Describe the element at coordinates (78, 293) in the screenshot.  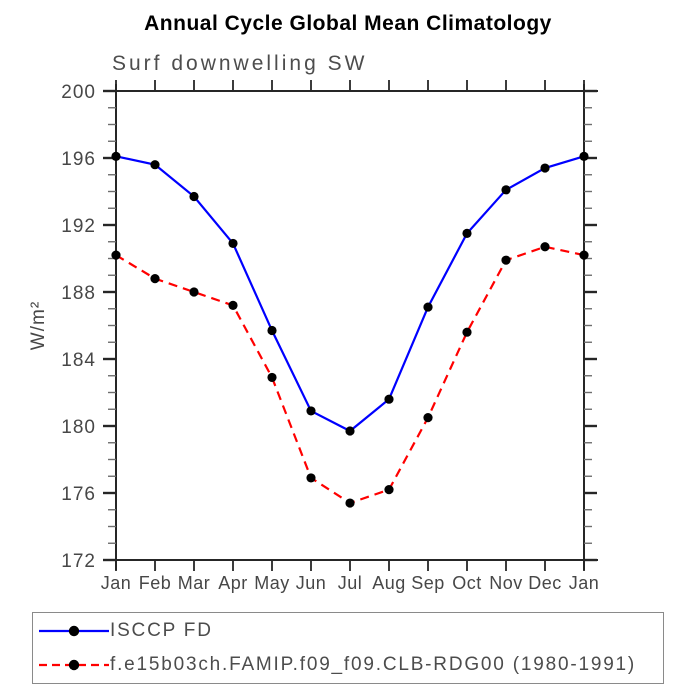
I see `y-tick-label: 188` at that location.